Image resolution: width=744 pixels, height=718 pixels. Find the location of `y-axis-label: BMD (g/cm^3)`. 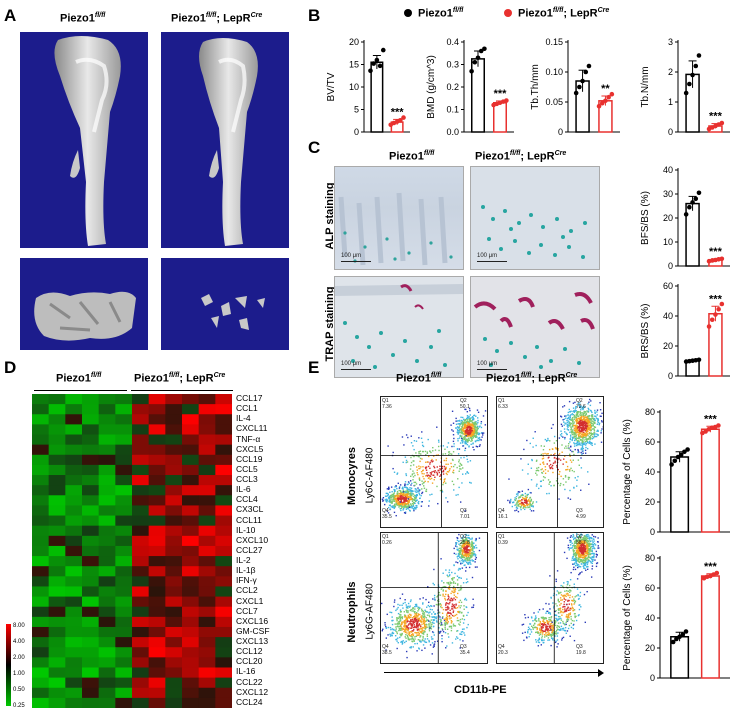

y-axis-label: BMD (g/cm^3) is located at coordinates (431, 87).